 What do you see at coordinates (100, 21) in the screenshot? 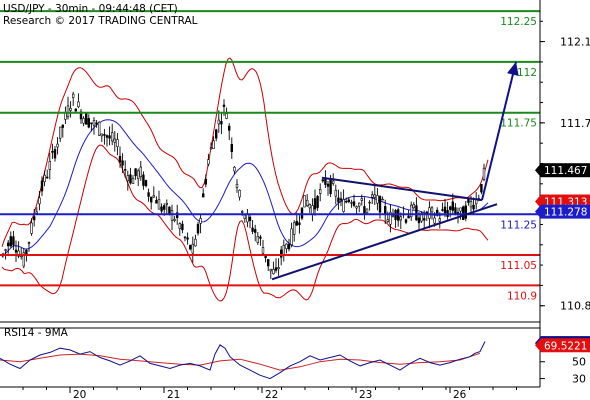
I see `chart-copyright: Research © 2017 TRADING CENTRAL` at bounding box center [100, 21].